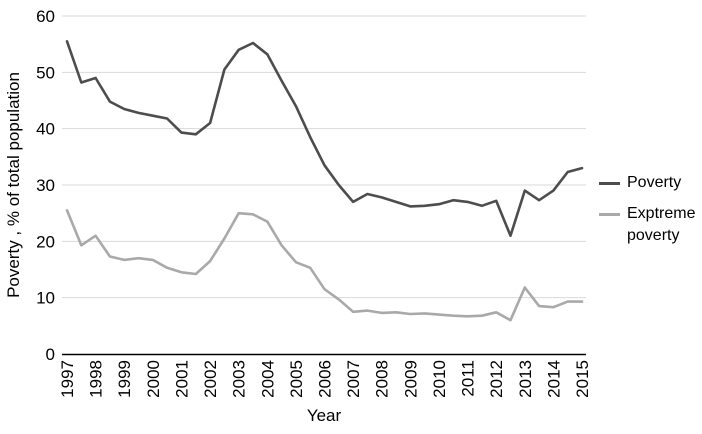  I want to click on x-tick-label-2013: 2013, so click(525, 379).